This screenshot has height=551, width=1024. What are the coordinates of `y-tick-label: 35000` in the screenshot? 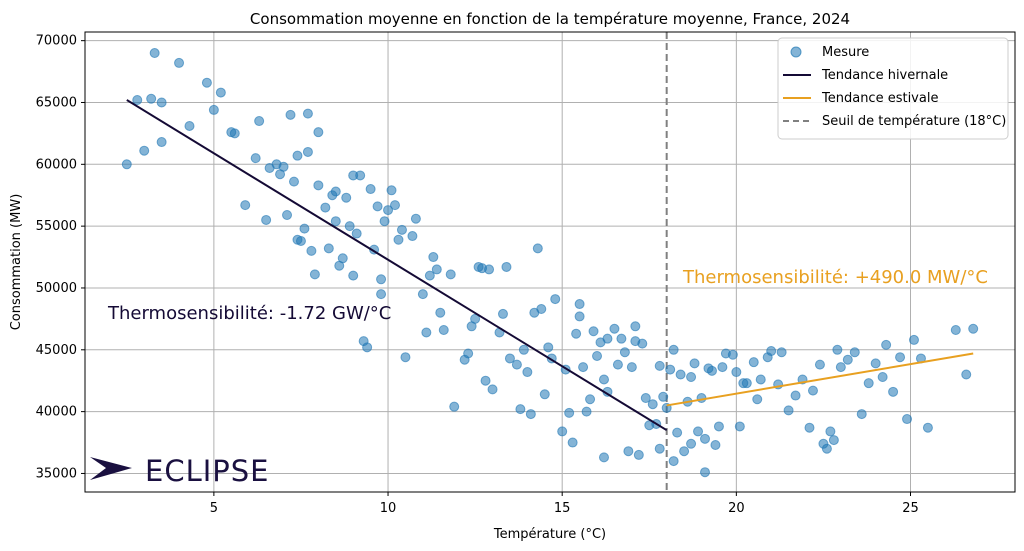 It's located at (56, 473).